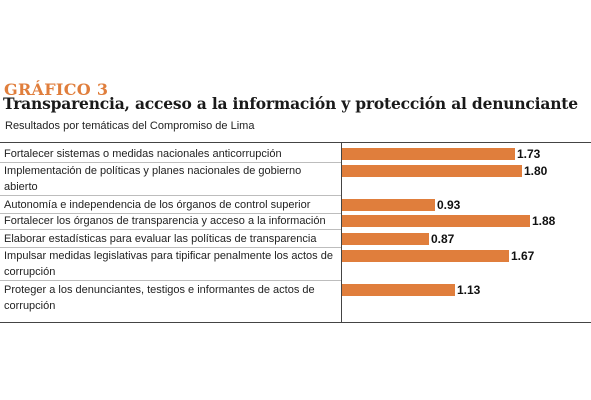 The width and height of the screenshot is (591, 400). Describe the element at coordinates (295, 322) in the screenshot. I see `bottom-rule` at that location.